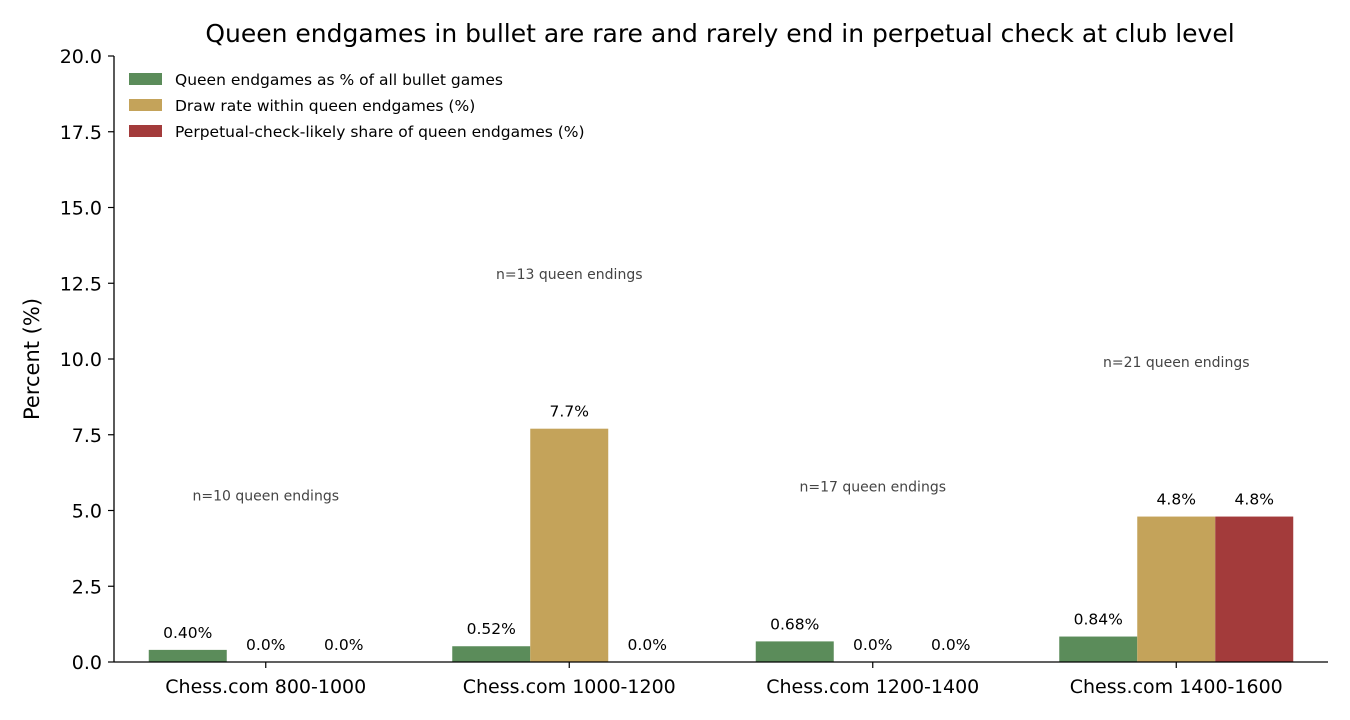 This screenshot has width=1350, height=720. I want to click on x-tick-label: Chess.com 1200-1400, so click(872, 687).